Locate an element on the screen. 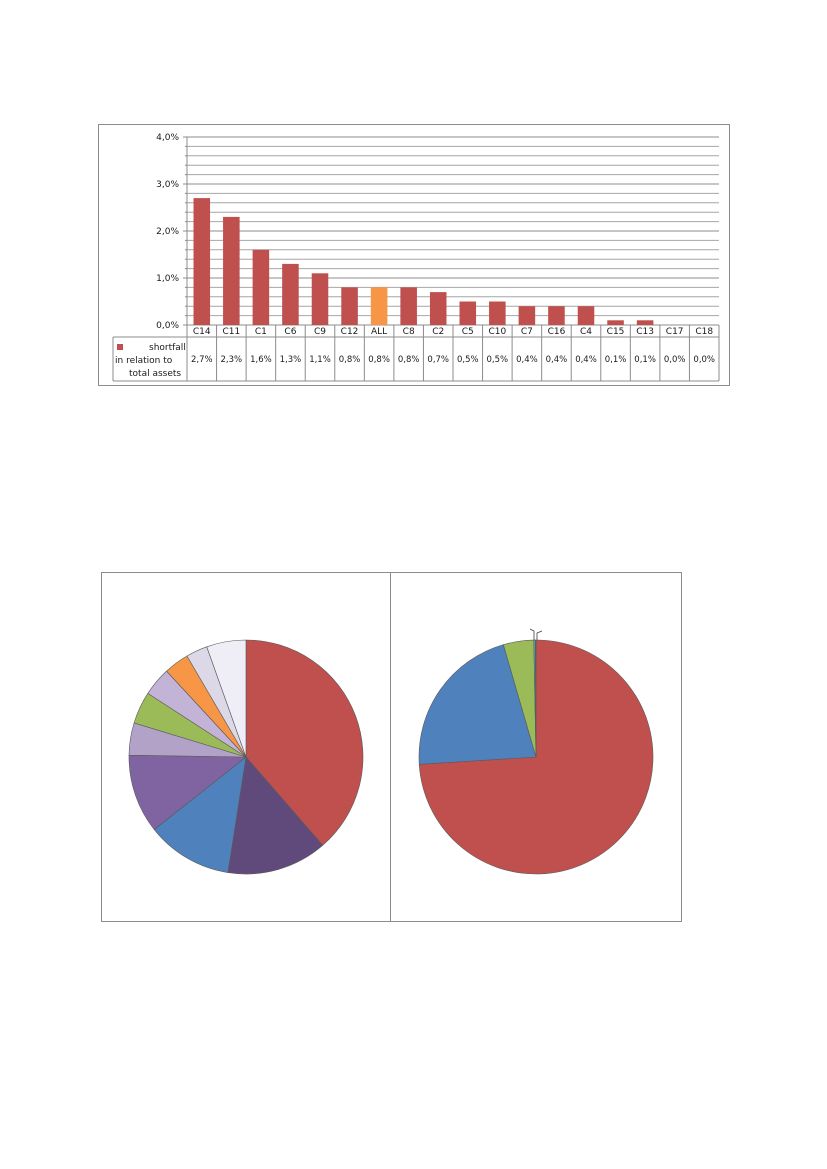 This screenshot has width=827, height=1169. pie-chart-left is located at coordinates (246, 757).